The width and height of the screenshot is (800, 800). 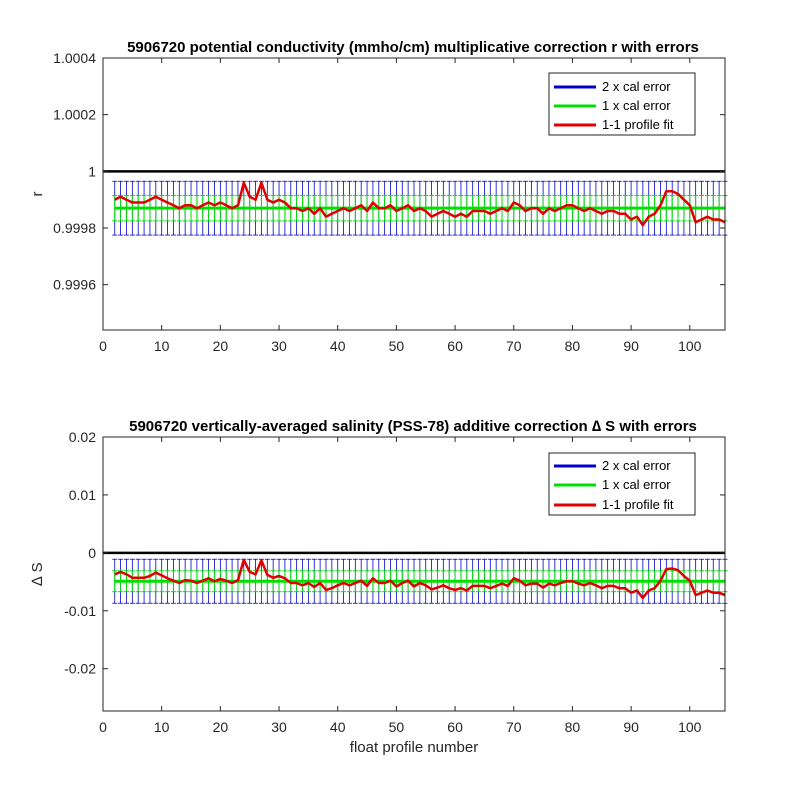 I want to click on x-tick-label-top: 40, so click(x=338, y=346).